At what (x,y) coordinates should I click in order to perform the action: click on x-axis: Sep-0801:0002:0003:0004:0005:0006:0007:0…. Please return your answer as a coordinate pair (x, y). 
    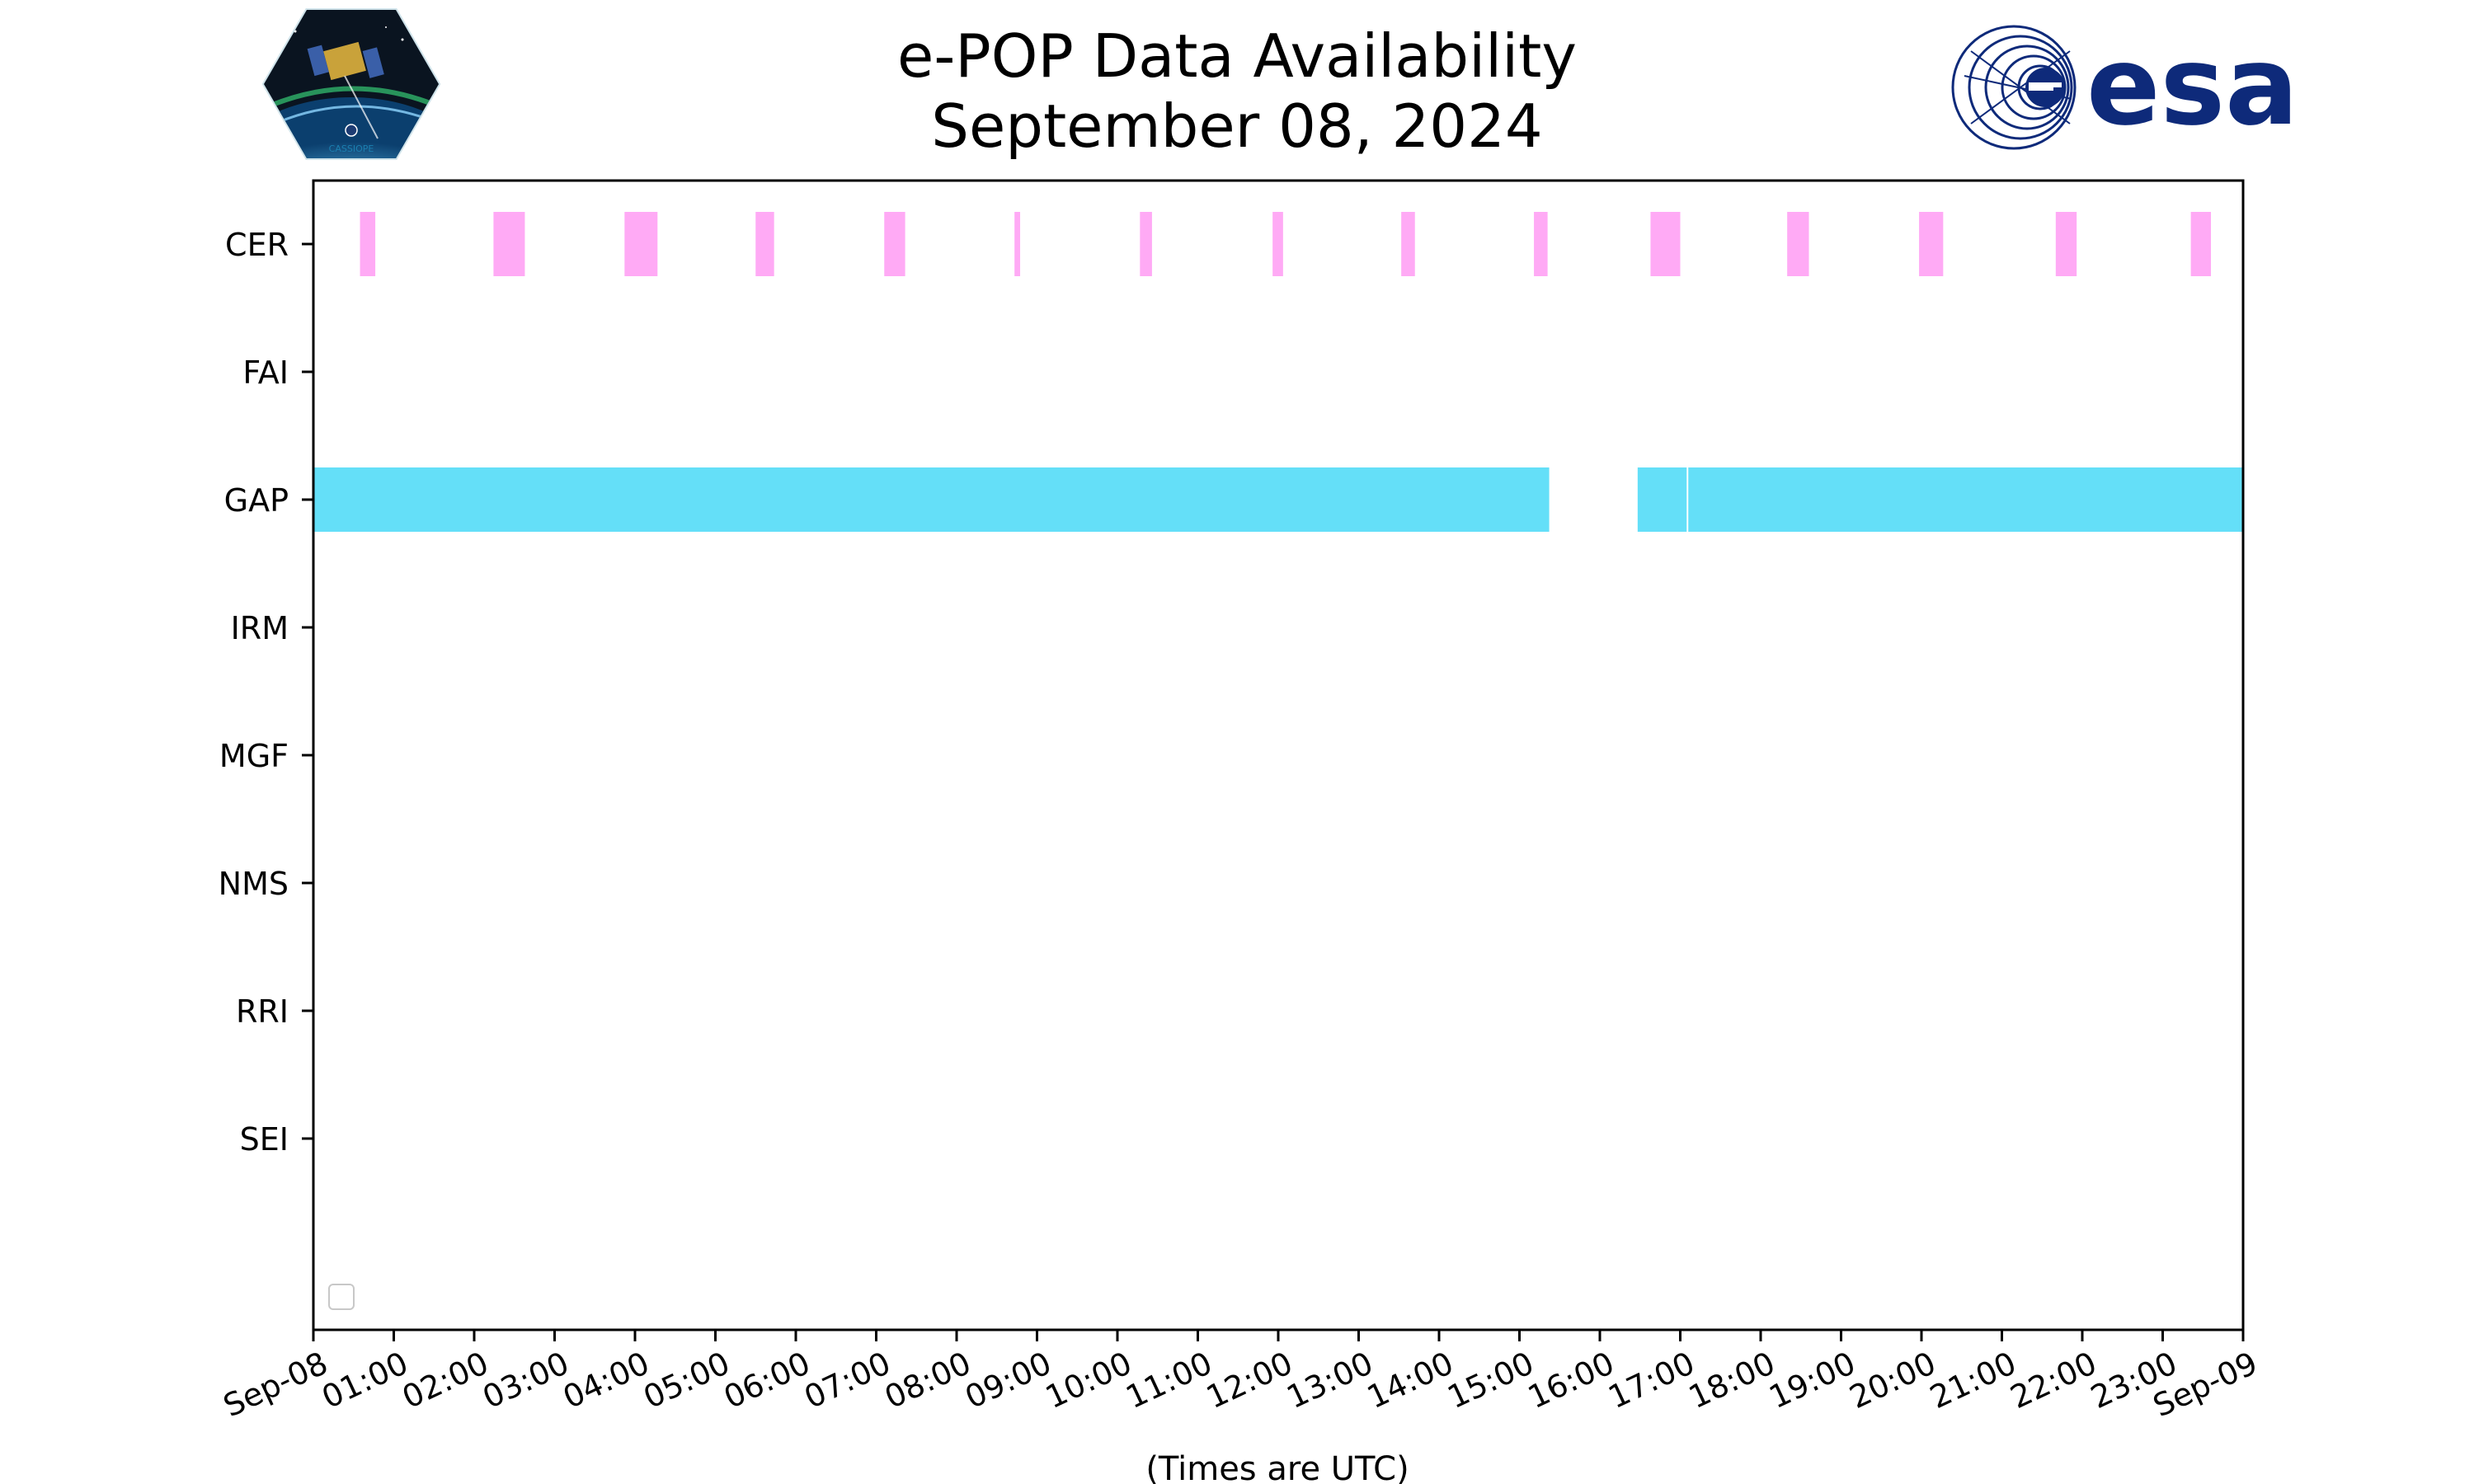
    Looking at the image, I should click on (1240, 1377).